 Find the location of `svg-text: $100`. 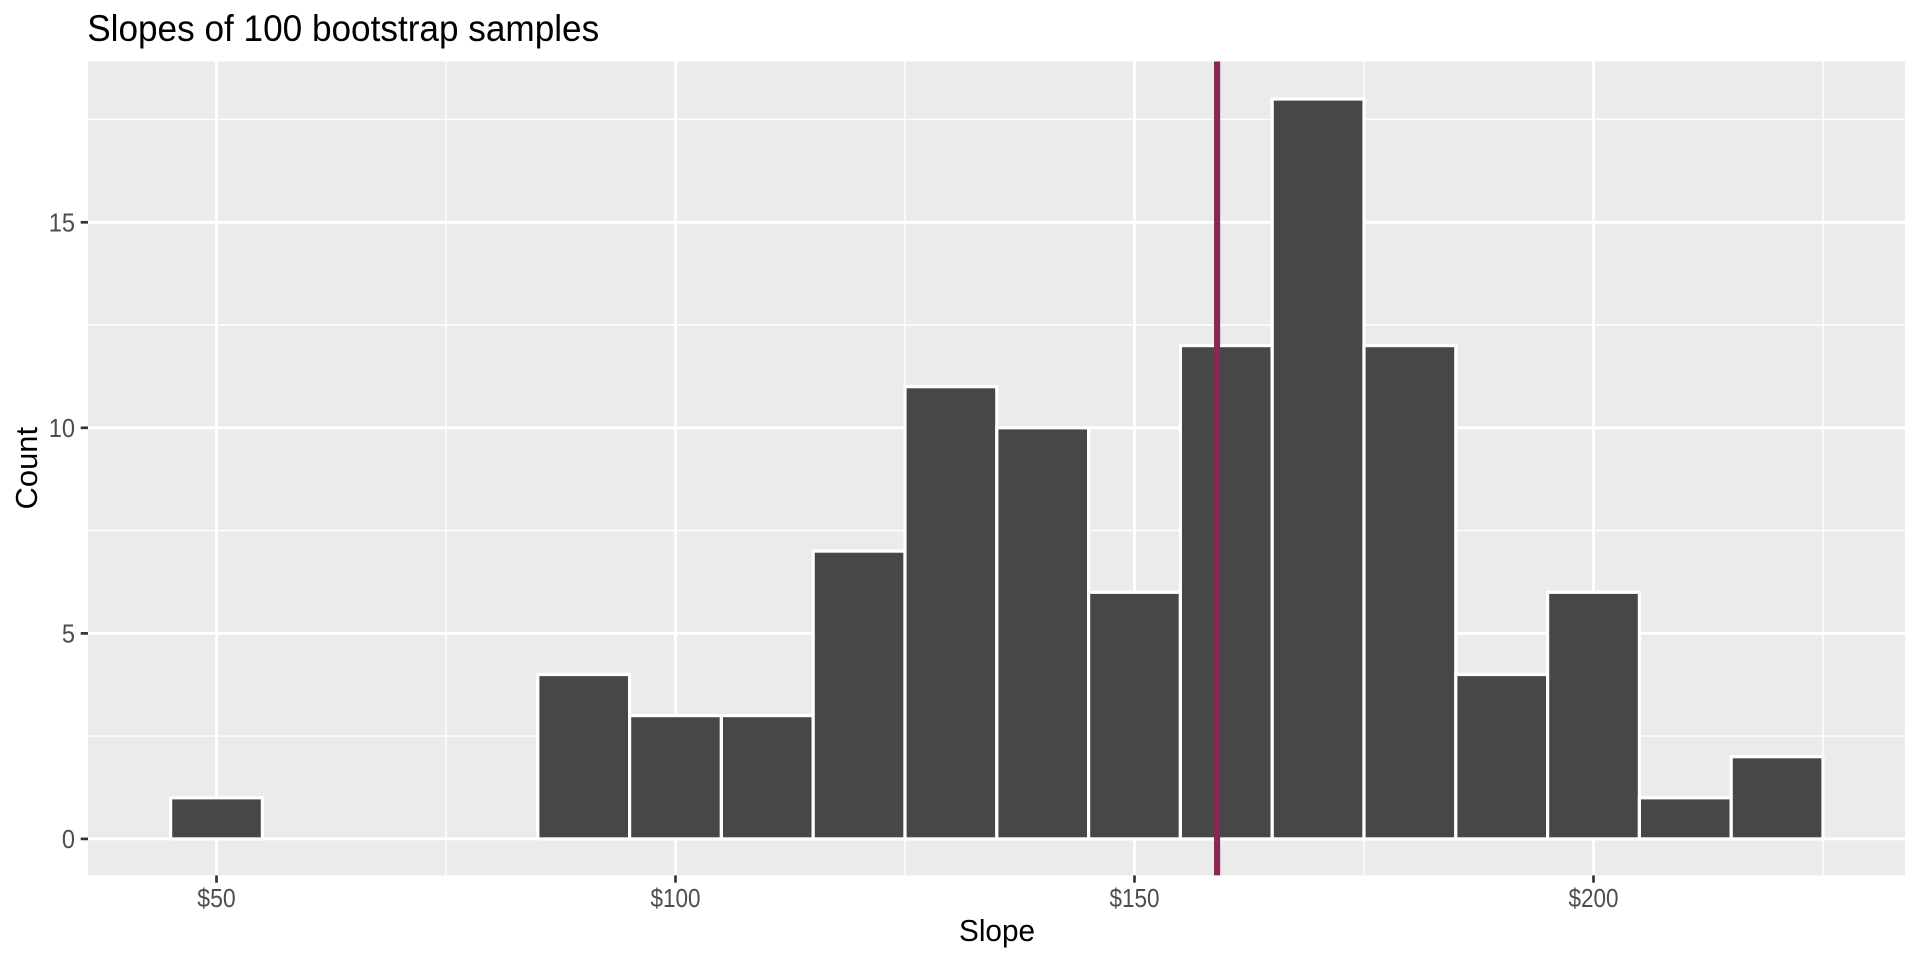

svg-text: $100 is located at coordinates (676, 898).